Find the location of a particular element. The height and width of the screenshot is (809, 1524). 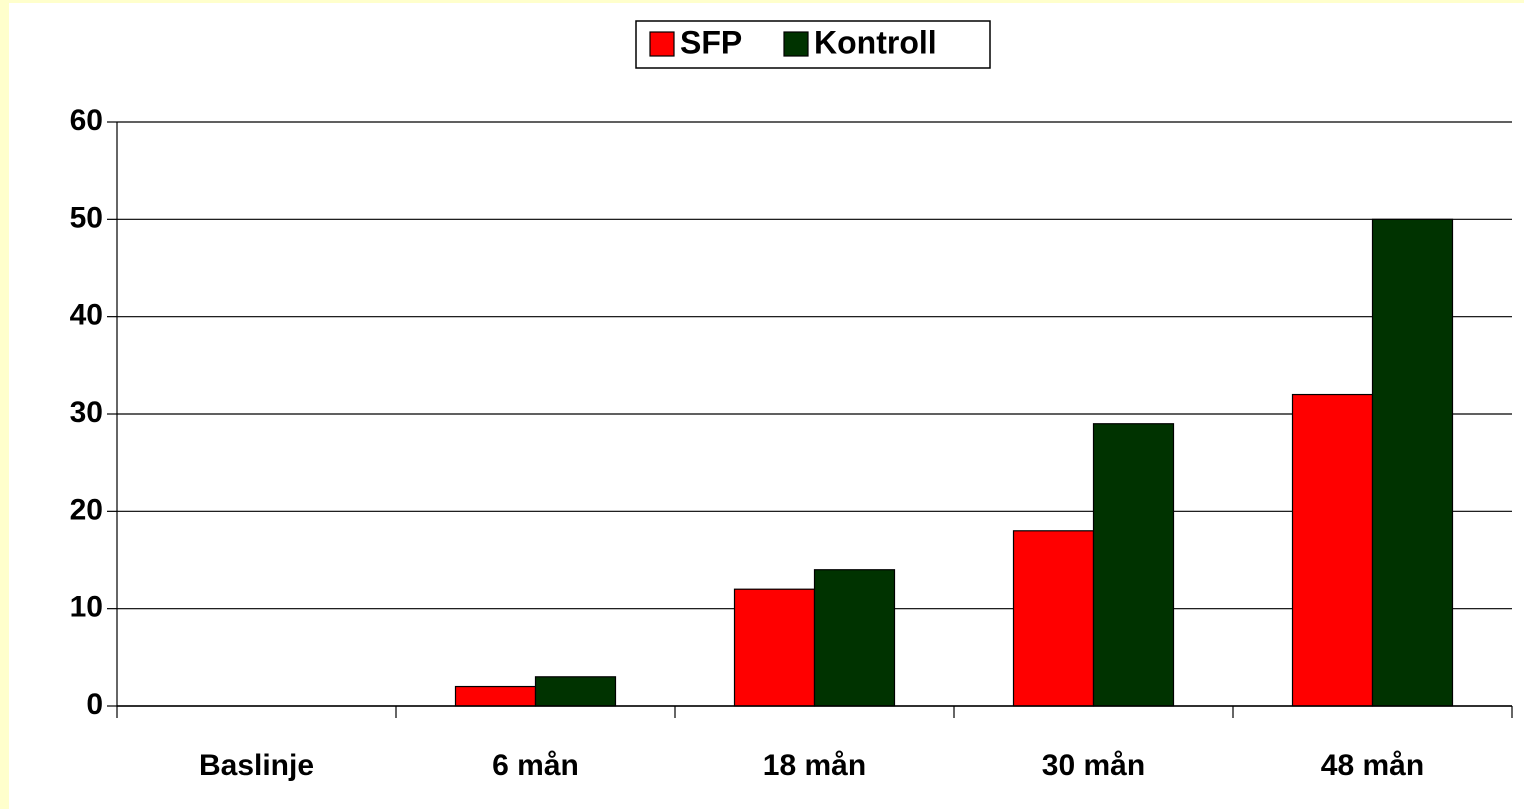

x-tick-label: 48 mån is located at coordinates (1372, 765).